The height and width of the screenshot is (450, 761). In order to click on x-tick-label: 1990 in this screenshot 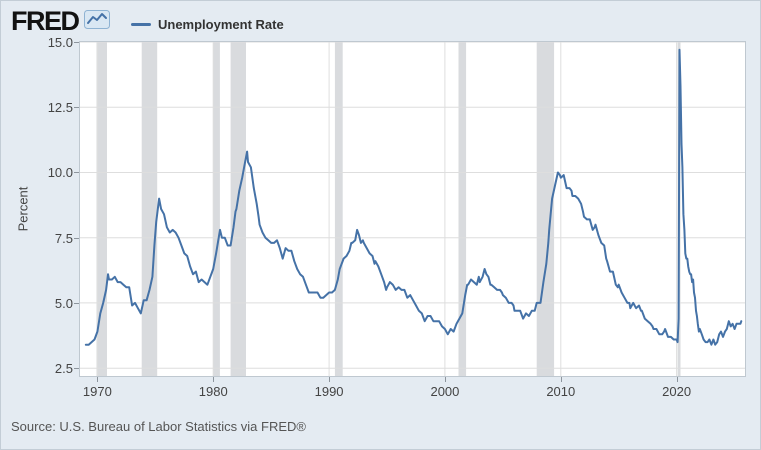, I will do `click(329, 391)`.